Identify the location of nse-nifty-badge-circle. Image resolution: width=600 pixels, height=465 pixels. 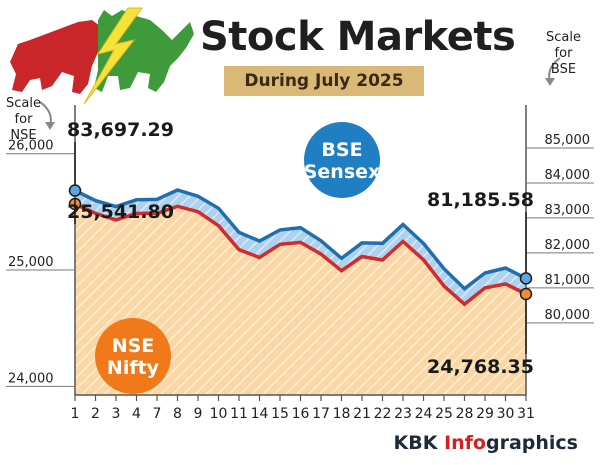
(133, 356).